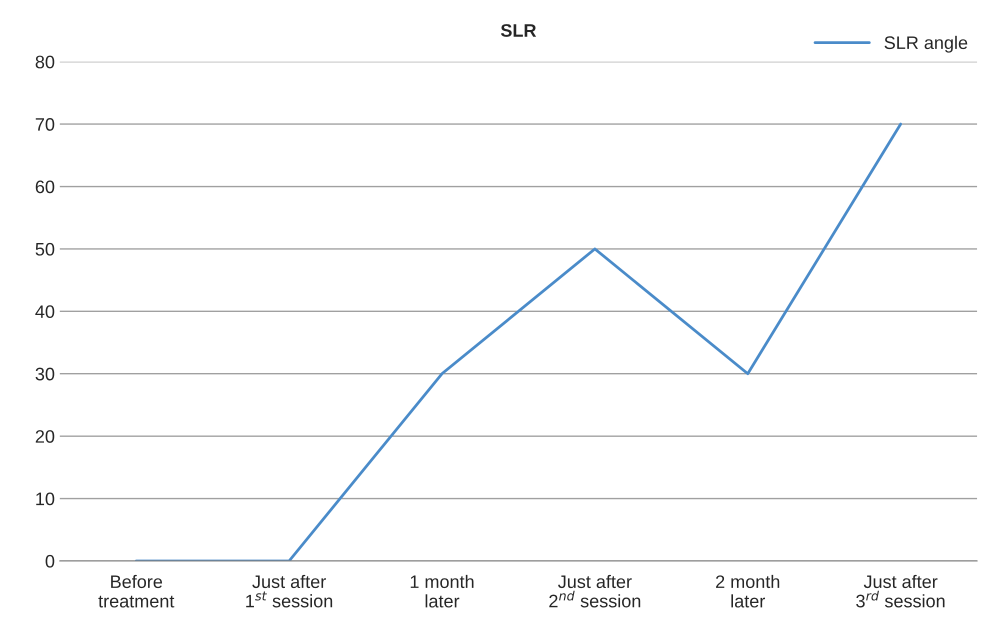 This screenshot has height=636, width=997. I want to click on chart-title: SLR, so click(518, 30).